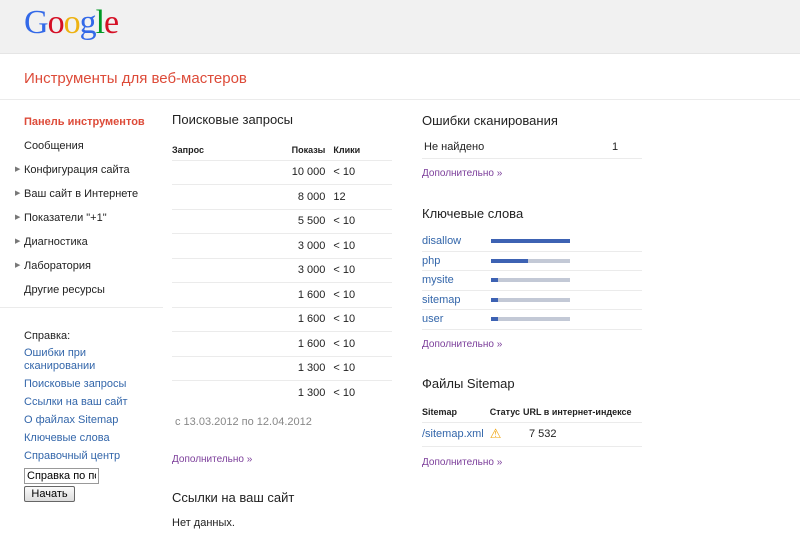  Describe the element at coordinates (57, 266) in the screenshot. I see `sidebar-item-label: Лаборатория` at that location.